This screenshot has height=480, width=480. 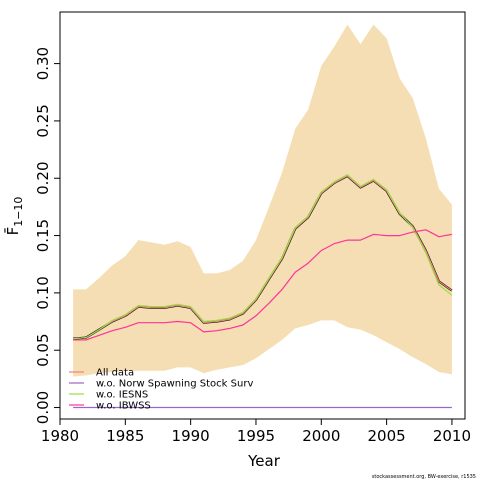 I want to click on y-tick-label: 0.25, so click(x=43, y=120).